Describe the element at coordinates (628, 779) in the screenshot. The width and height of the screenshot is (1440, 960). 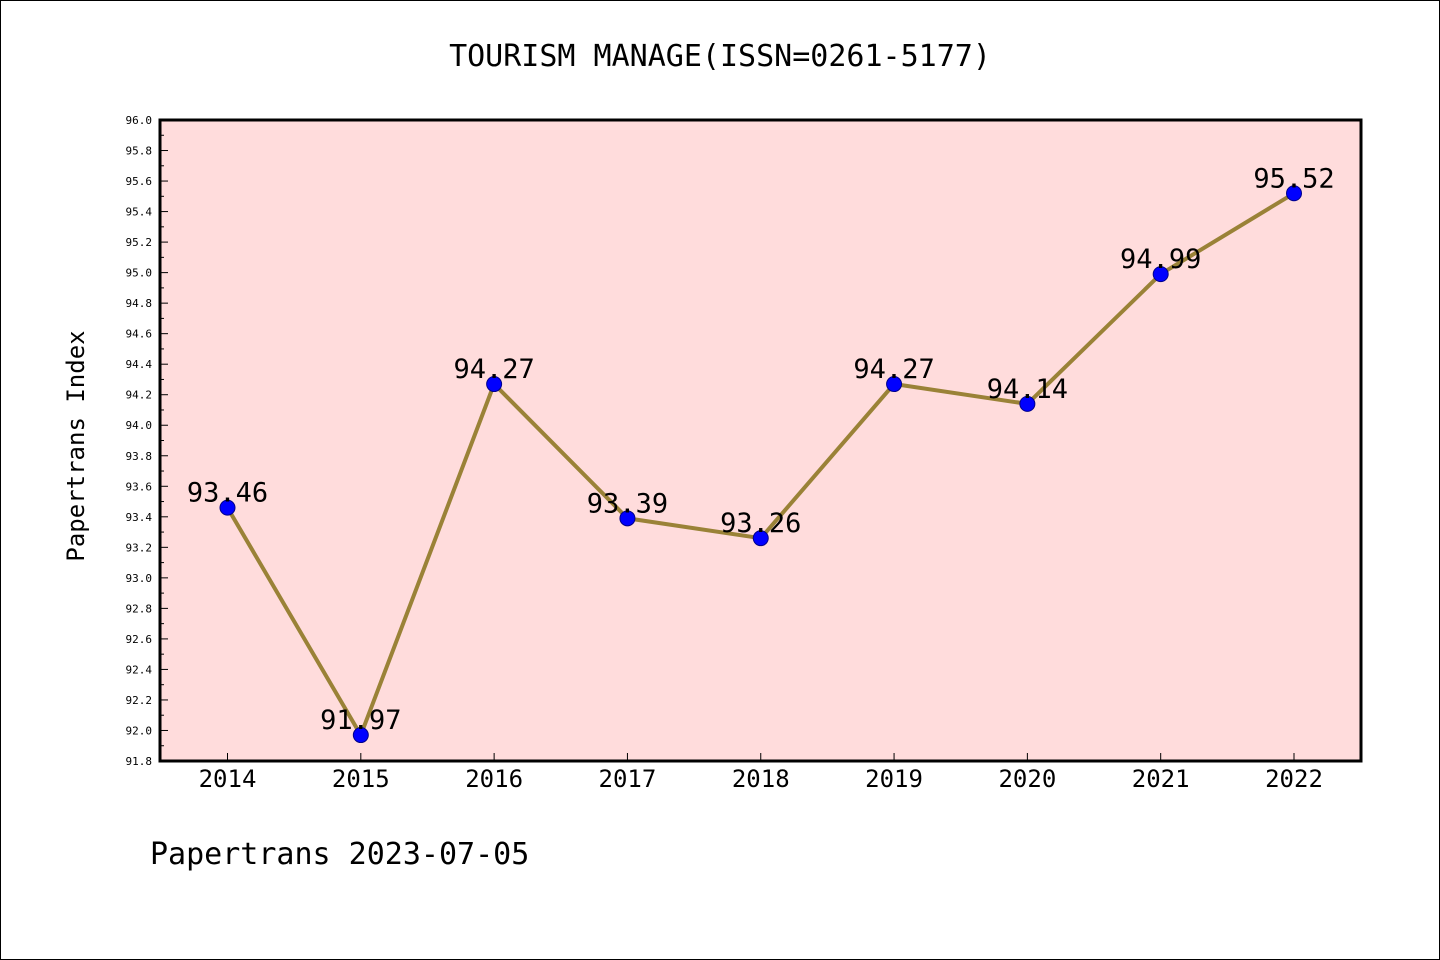
I see `x-tick-label: 2017` at that location.